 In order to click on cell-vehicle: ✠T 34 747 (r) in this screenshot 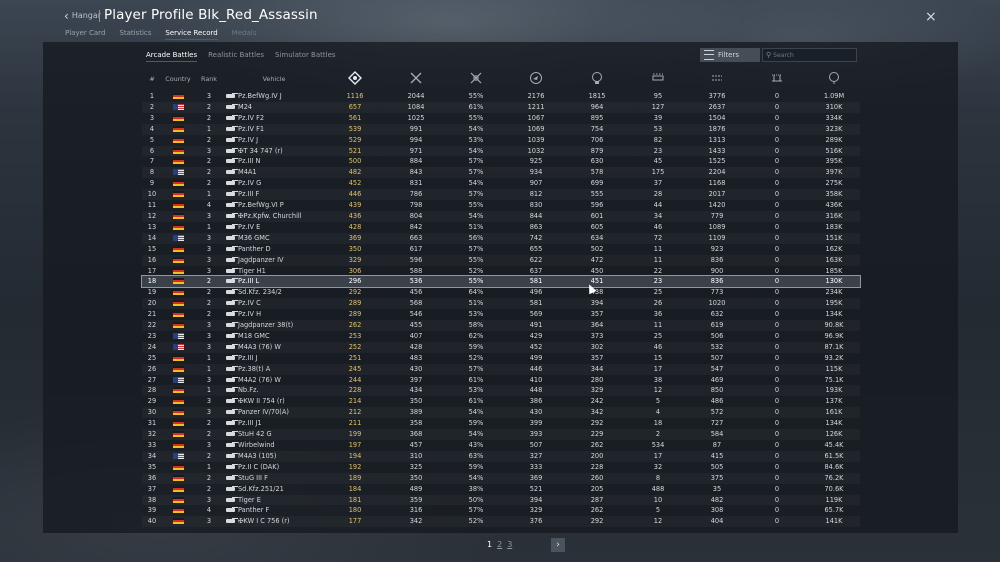, I will do `click(274, 151)`.